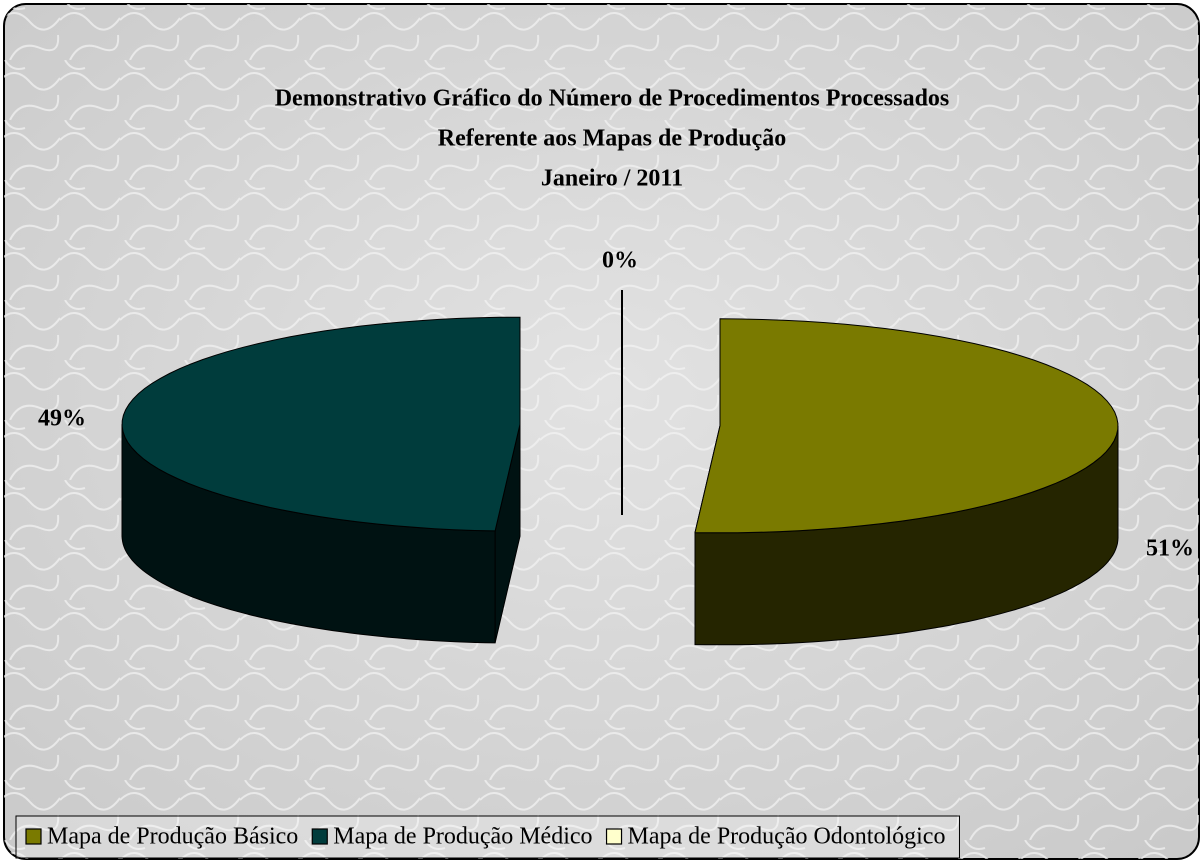 This screenshot has height=868, width=1203. I want to click on legend-label: Mapa de Produção Médico, so click(462, 837).